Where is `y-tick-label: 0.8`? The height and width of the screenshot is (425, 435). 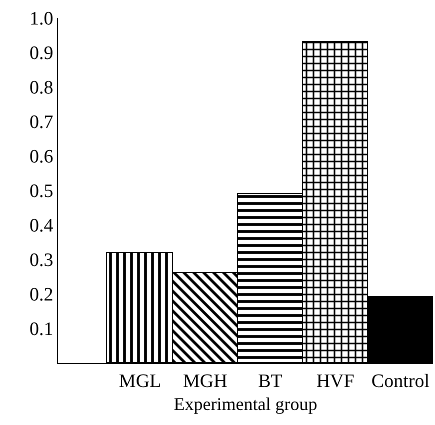
y-tick-label: 0.8 is located at coordinates (41, 88).